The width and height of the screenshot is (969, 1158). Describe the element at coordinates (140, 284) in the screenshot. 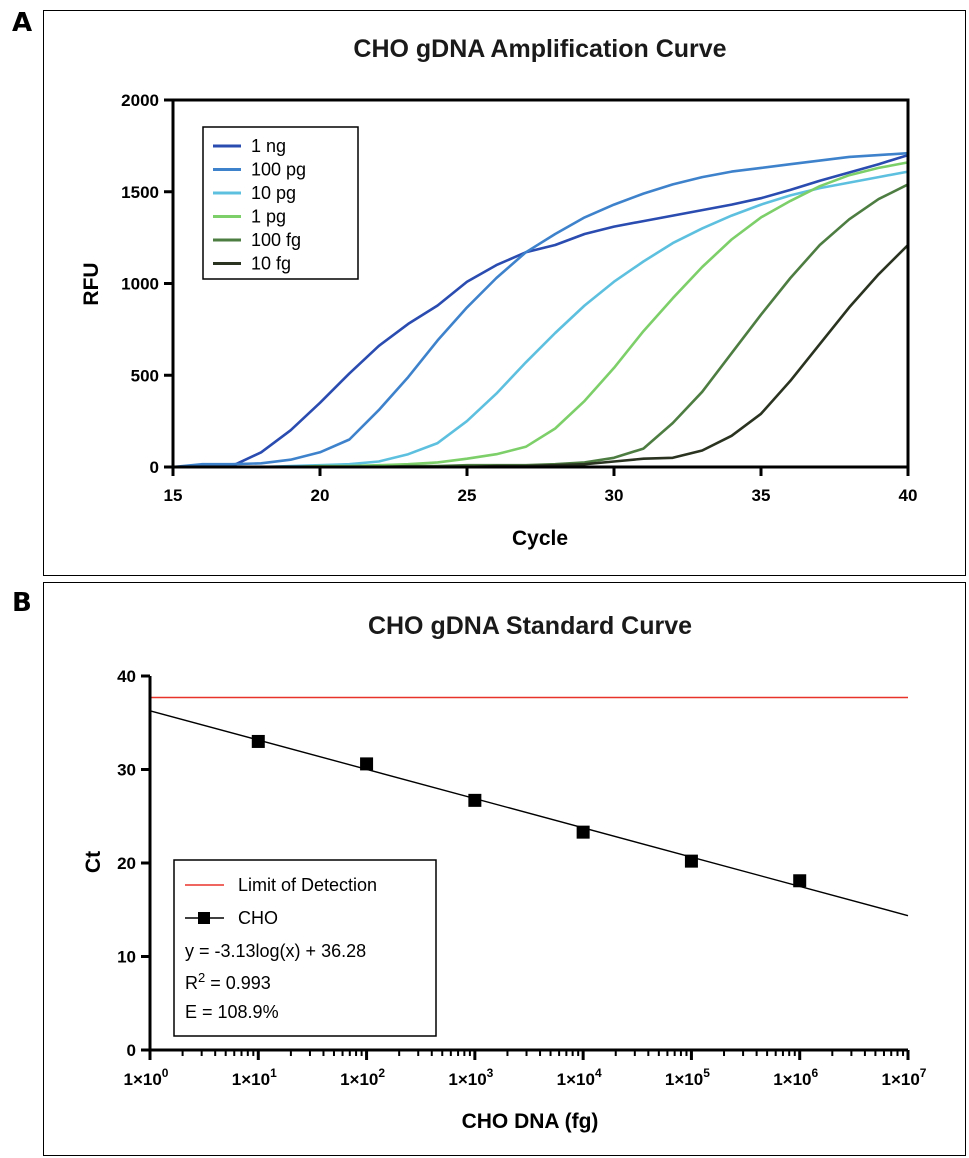

I see `y-tick-label: 1000` at that location.